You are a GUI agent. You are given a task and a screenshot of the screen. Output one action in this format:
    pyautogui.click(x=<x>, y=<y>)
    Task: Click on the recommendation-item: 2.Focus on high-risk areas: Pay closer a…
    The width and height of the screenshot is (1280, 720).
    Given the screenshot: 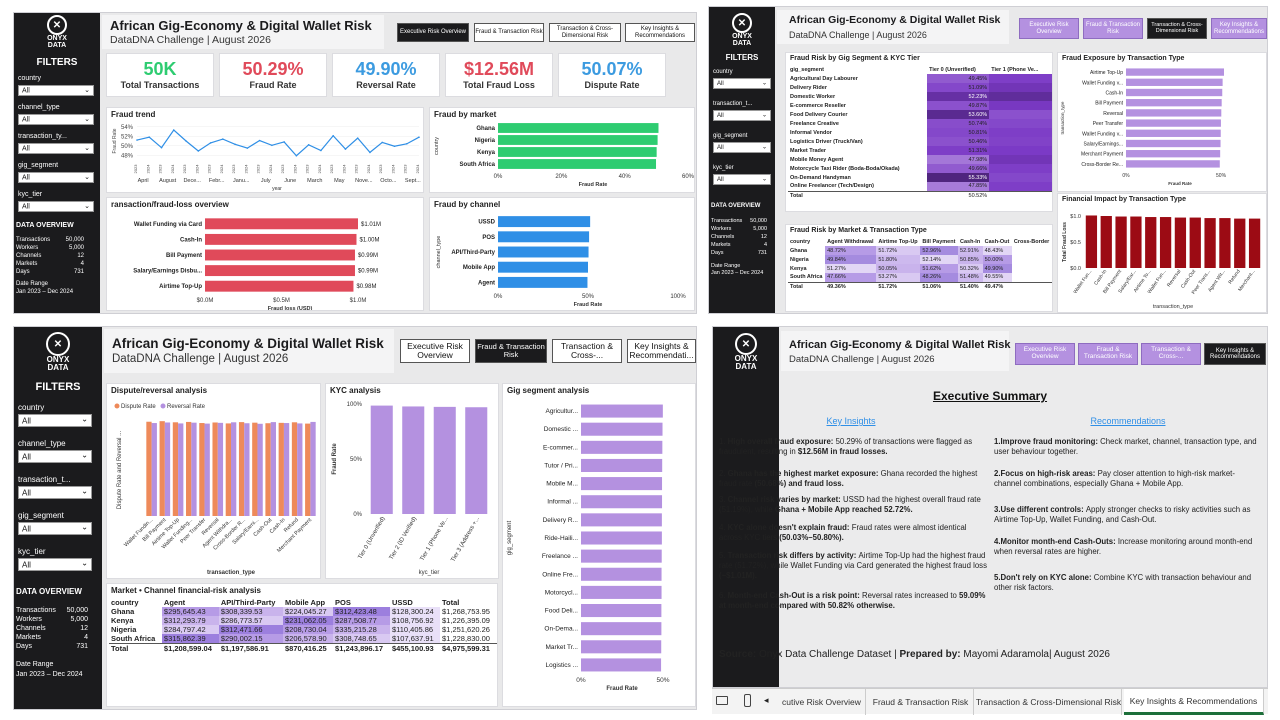 What is the action you would take?
    pyautogui.click(x=1128, y=479)
    